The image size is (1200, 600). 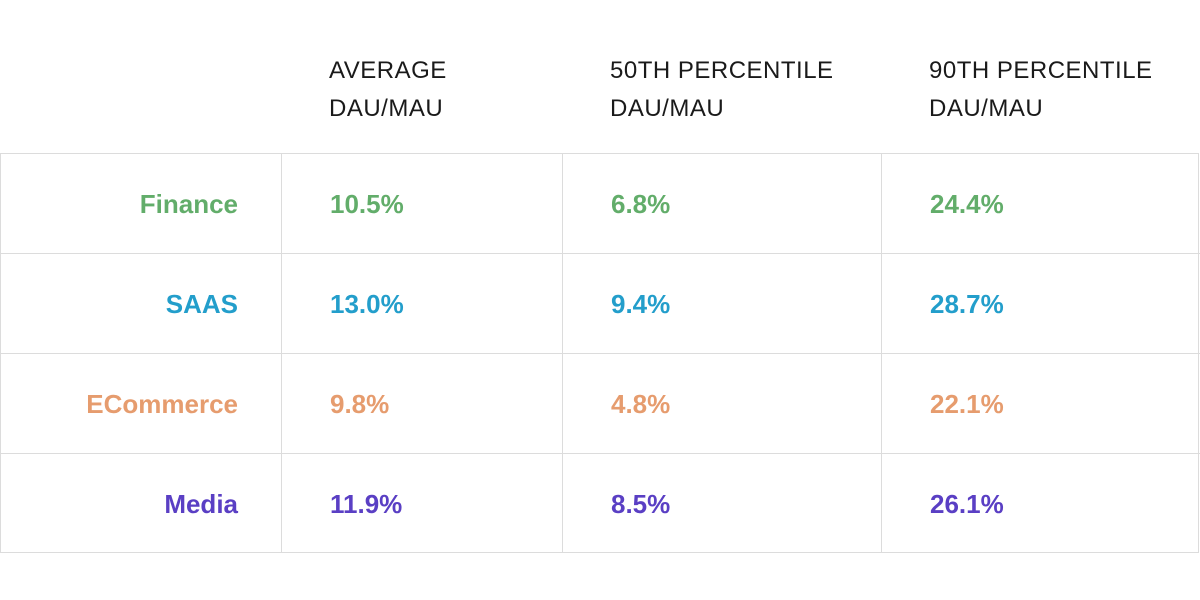 I want to click on cell-50th-percentile: 4.8%, so click(x=641, y=404).